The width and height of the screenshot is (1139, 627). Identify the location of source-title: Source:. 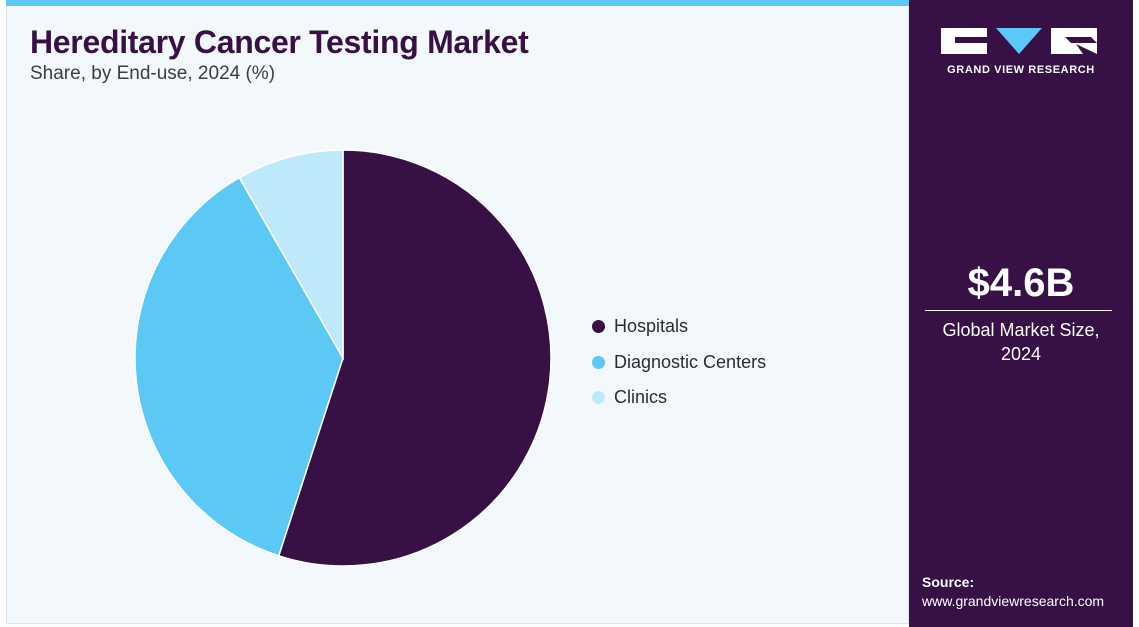
(948, 582).